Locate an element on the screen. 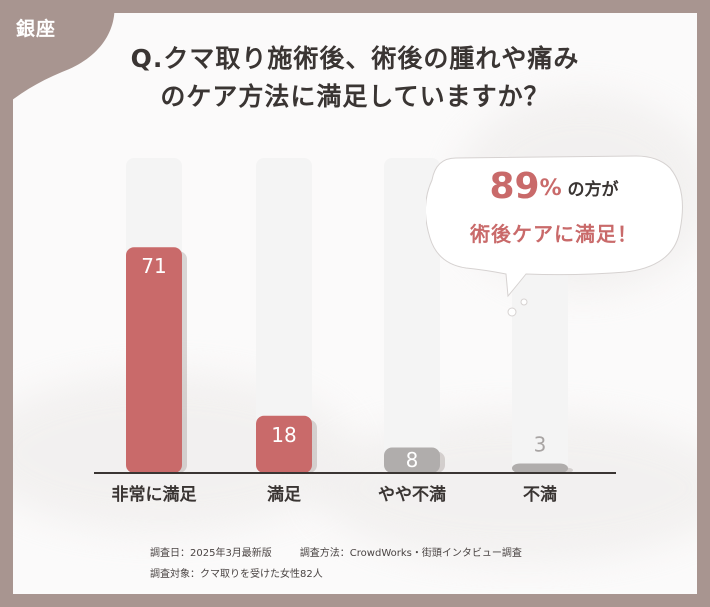  callout-line-1: 89% の方が is located at coordinates (554, 186).